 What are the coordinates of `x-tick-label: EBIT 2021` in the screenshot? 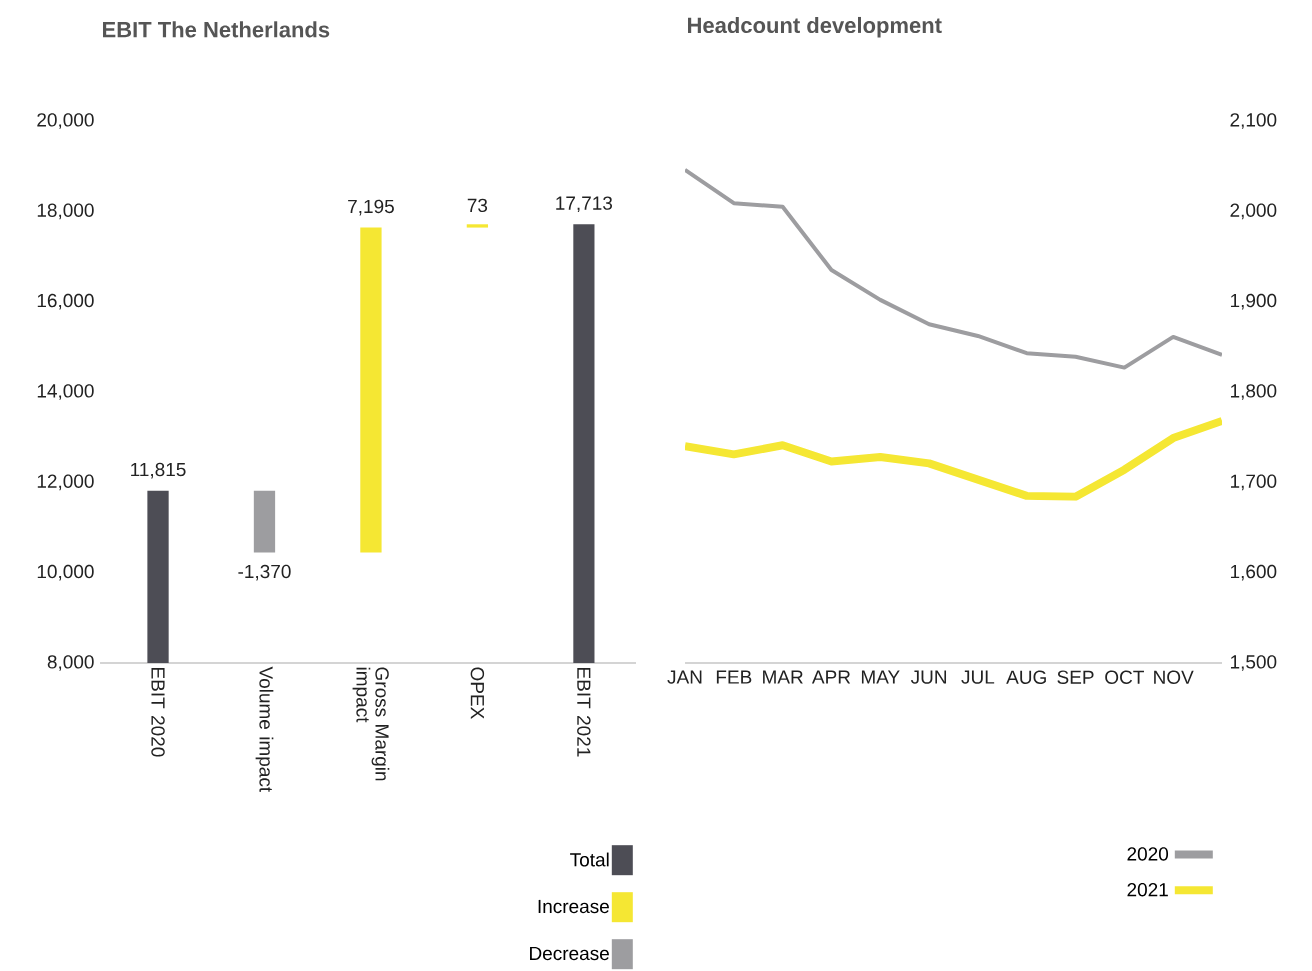 It's located at (584, 712).